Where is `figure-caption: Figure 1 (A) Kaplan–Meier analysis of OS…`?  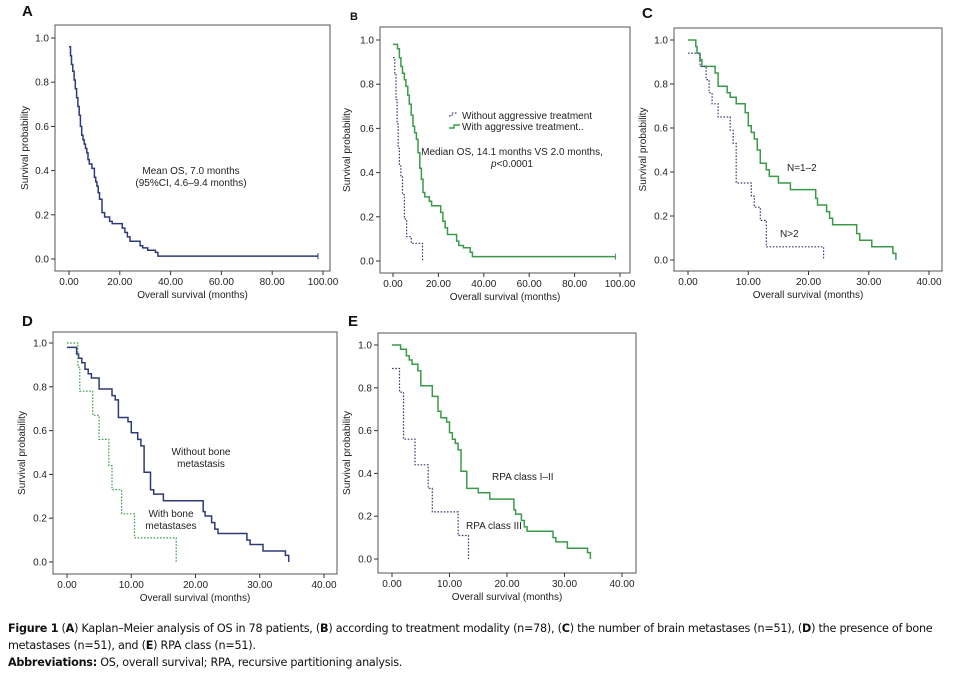
figure-caption: Figure 1 (A) Kaplan–Meier analysis of OS… is located at coordinates (485, 645).